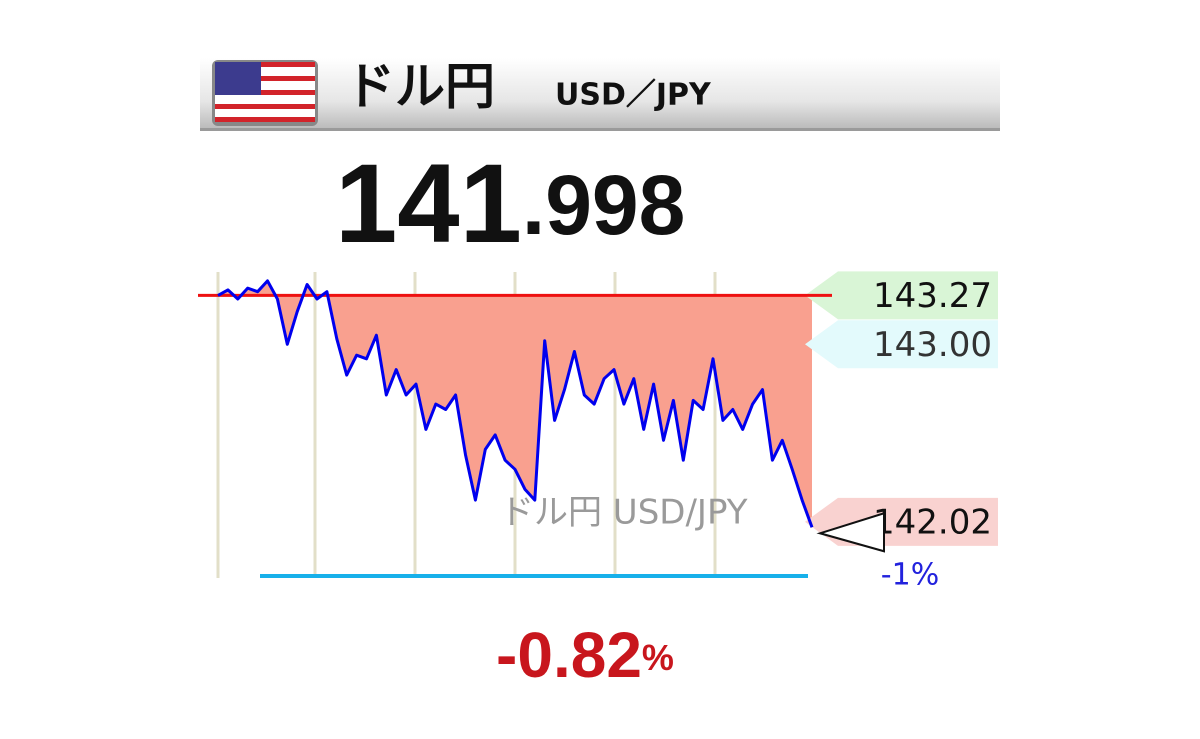 Image resolution: width=1200 pixels, height=739 pixels. What do you see at coordinates (932, 296) in the screenshot?
I see `price-tag-label: 143.27` at bounding box center [932, 296].